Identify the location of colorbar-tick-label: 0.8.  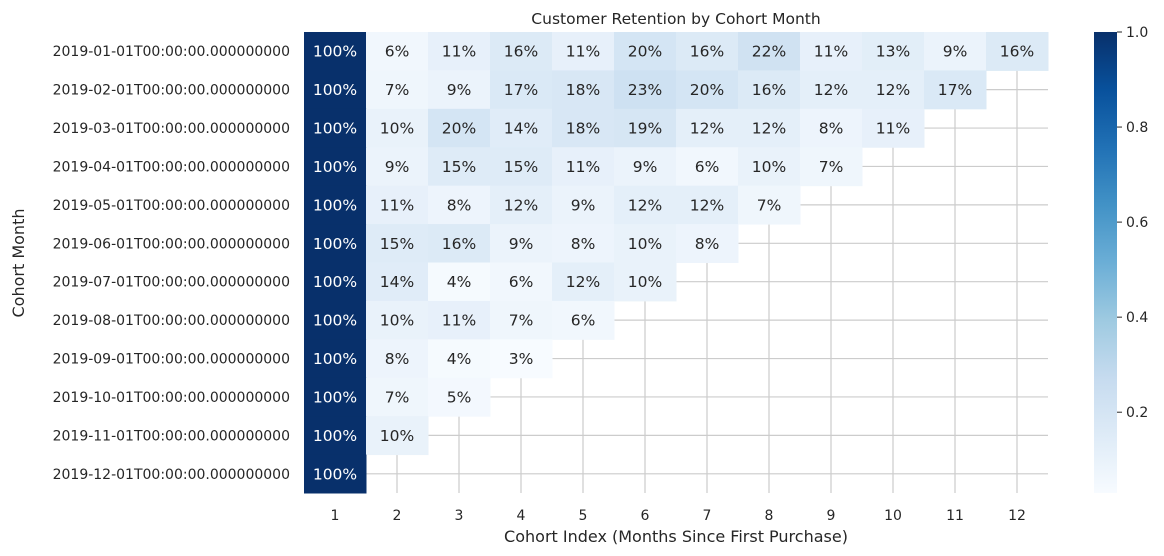
(1137, 128).